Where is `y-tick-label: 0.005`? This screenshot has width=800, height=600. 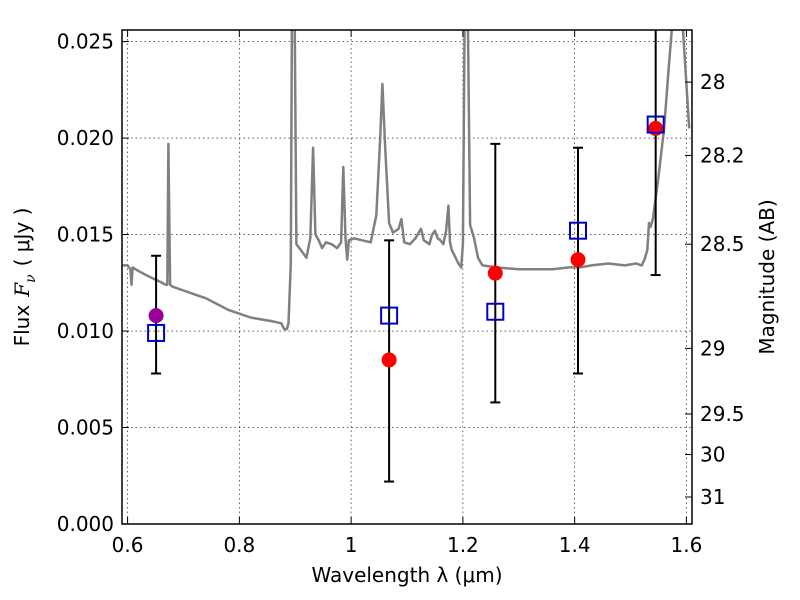 y-tick-label: 0.005 is located at coordinates (85, 428).